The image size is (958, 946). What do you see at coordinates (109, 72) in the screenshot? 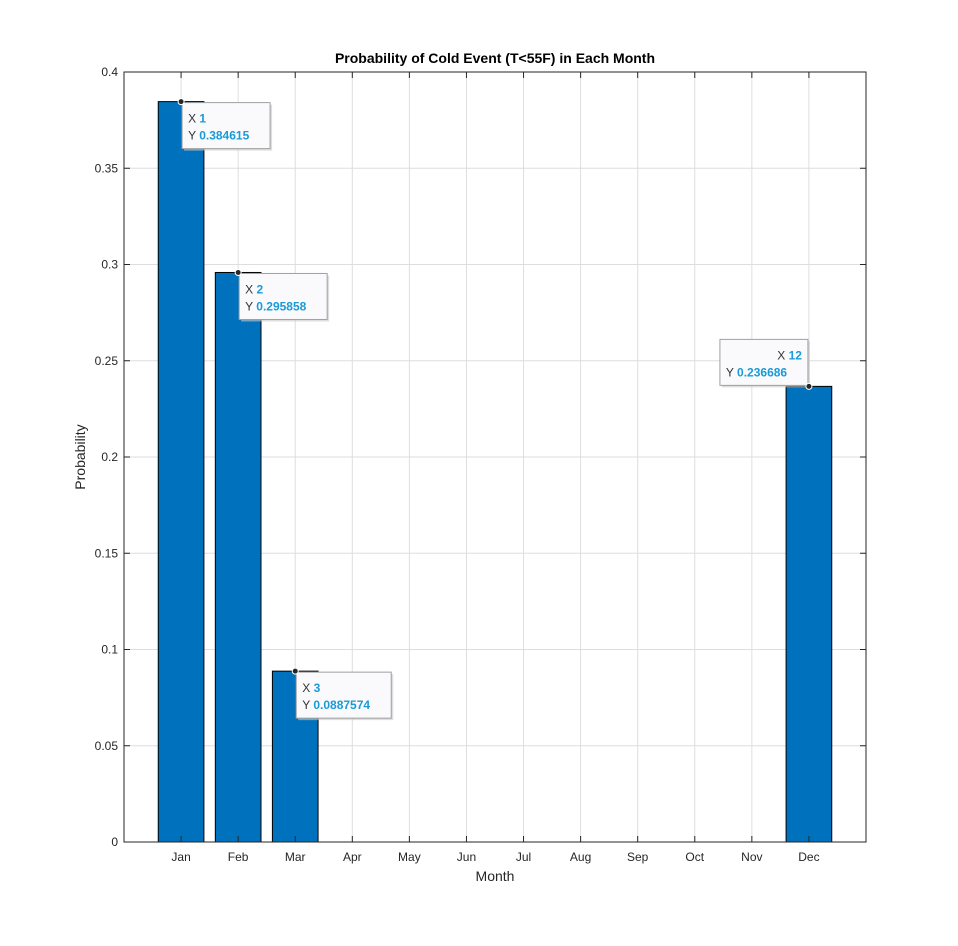
I see `y-tick-label: 0.4` at bounding box center [109, 72].